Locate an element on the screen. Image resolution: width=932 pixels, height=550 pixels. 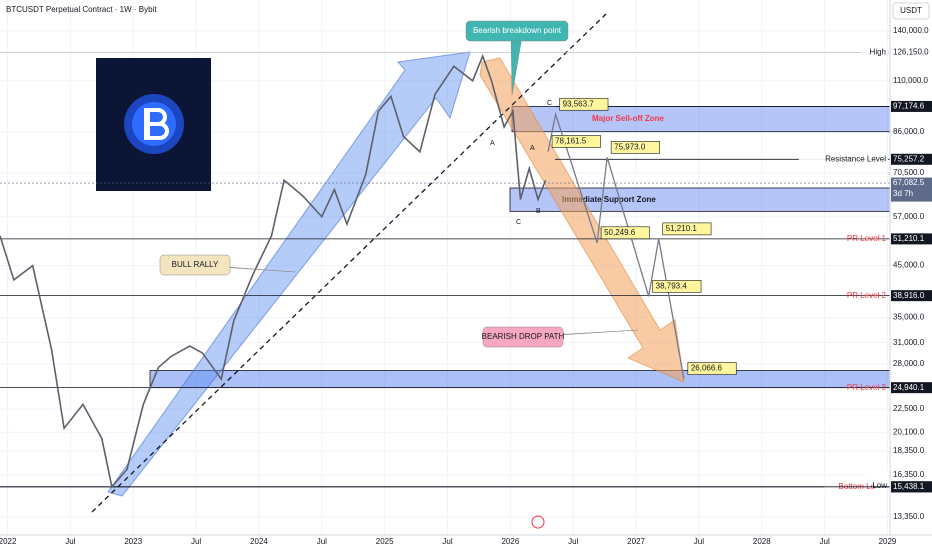
zone-label: Immediate Support Zone is located at coordinates (609, 199).